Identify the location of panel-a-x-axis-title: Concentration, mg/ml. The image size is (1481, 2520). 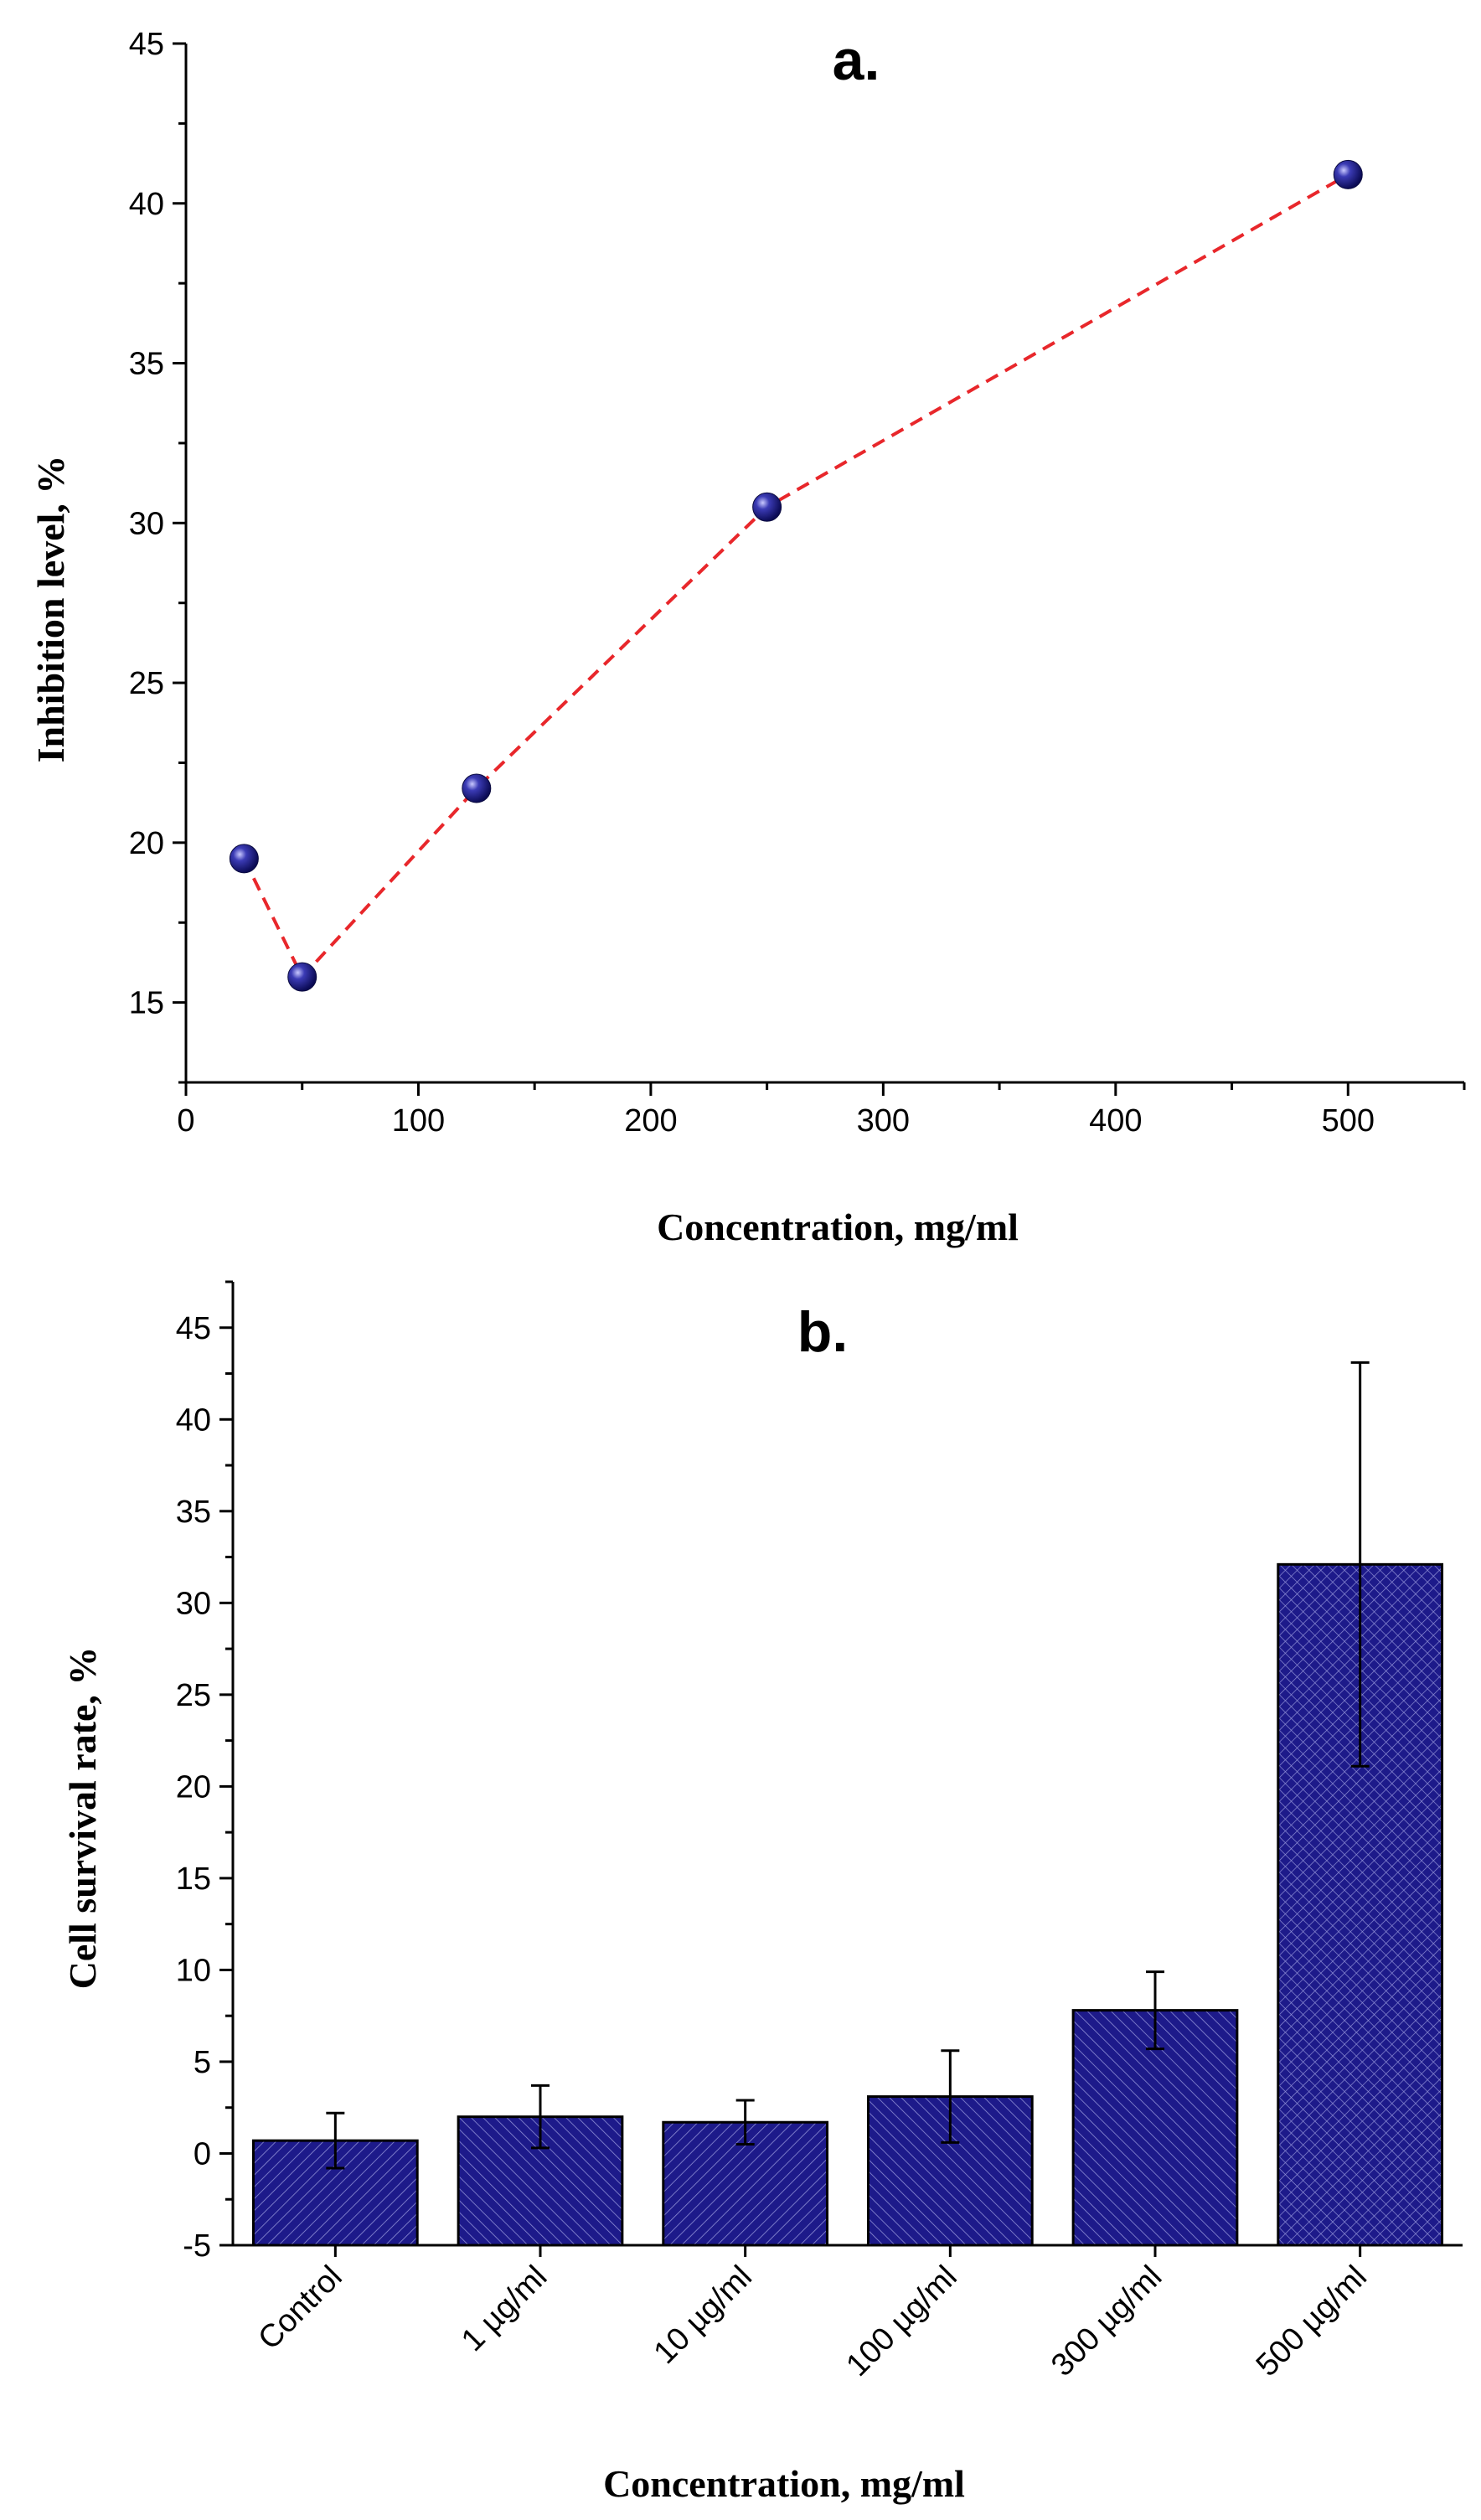
(838, 1227).